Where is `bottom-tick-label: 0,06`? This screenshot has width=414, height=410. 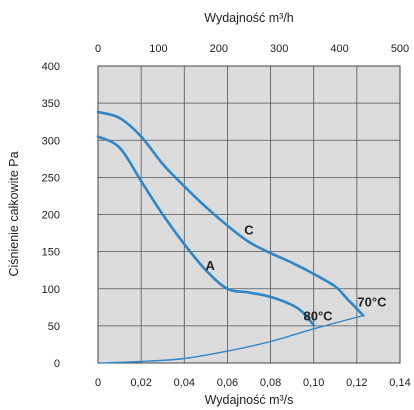
bottom-tick-label: 0,06 is located at coordinates (227, 383).